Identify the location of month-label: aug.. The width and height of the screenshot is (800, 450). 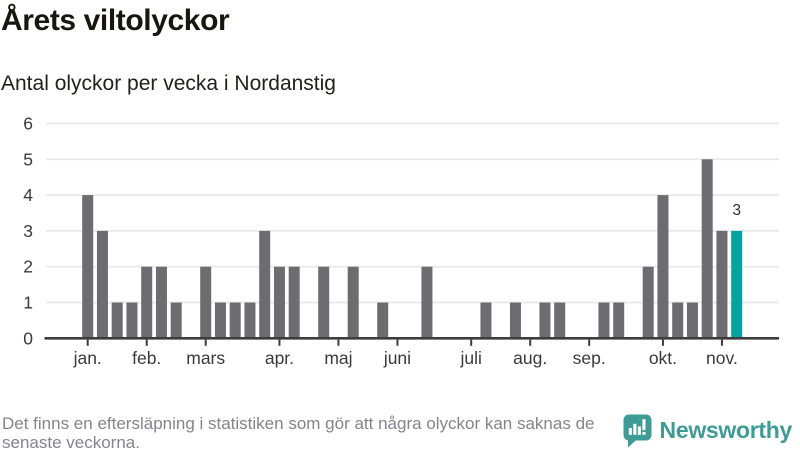
(530, 358).